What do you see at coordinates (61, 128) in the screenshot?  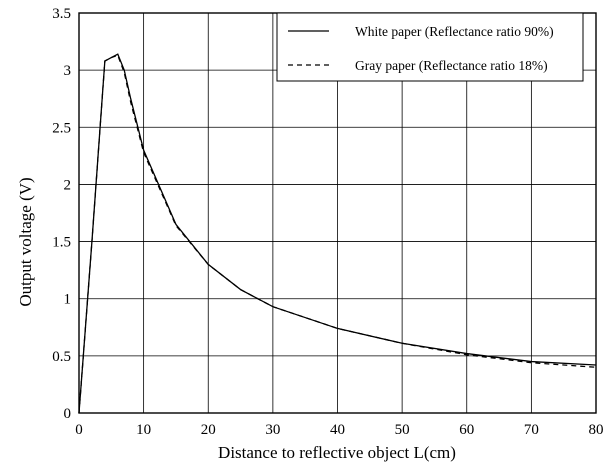 I see `y-tick-label: 2.5` at bounding box center [61, 128].